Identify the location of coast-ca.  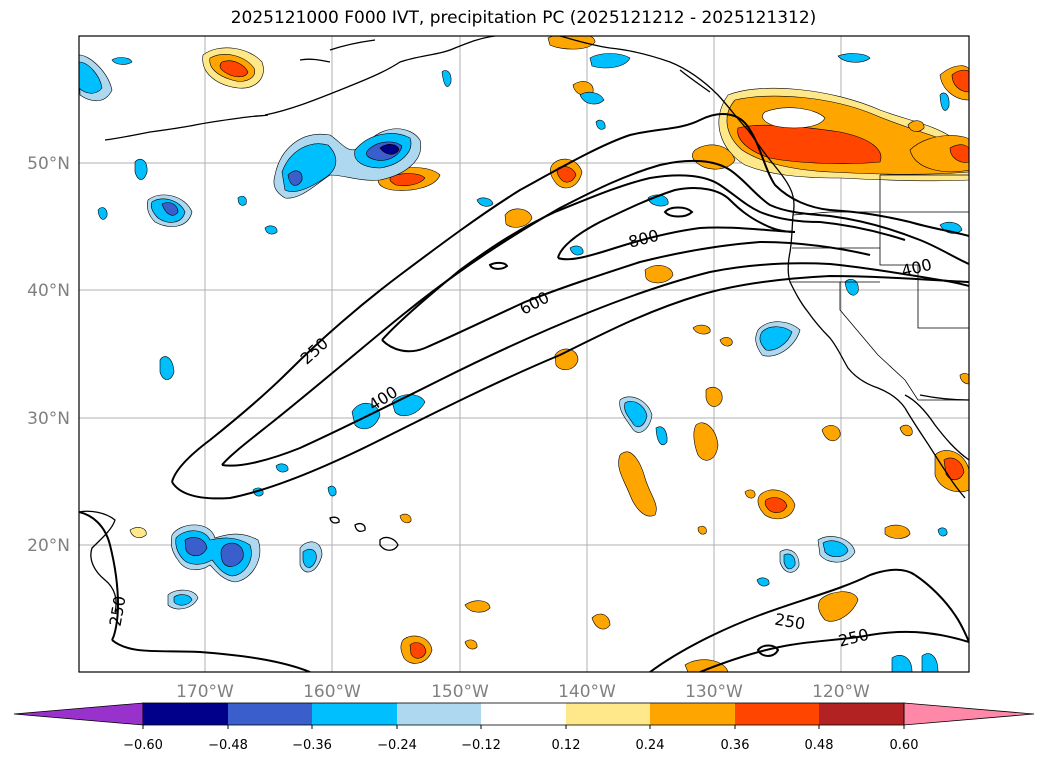
(847, 345).